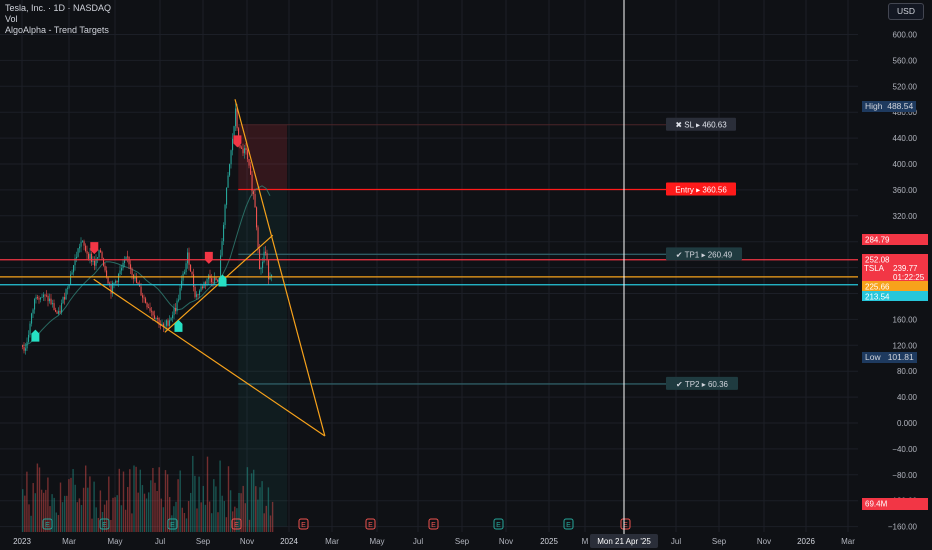 Image resolution: width=932 pixels, height=550 pixels. What do you see at coordinates (11, 19) in the screenshot?
I see `volume-indicator-label: Vol` at bounding box center [11, 19].